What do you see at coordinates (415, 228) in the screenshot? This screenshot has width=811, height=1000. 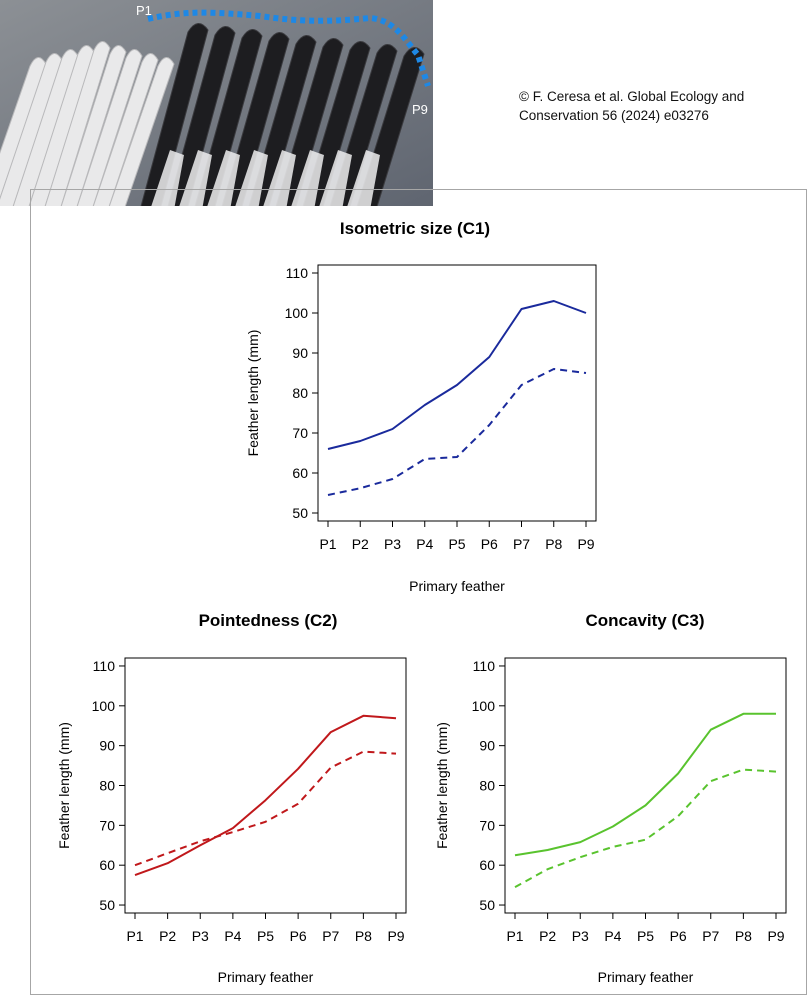 I see `chart-title-isometric: Isometric size (C1)` at bounding box center [415, 228].